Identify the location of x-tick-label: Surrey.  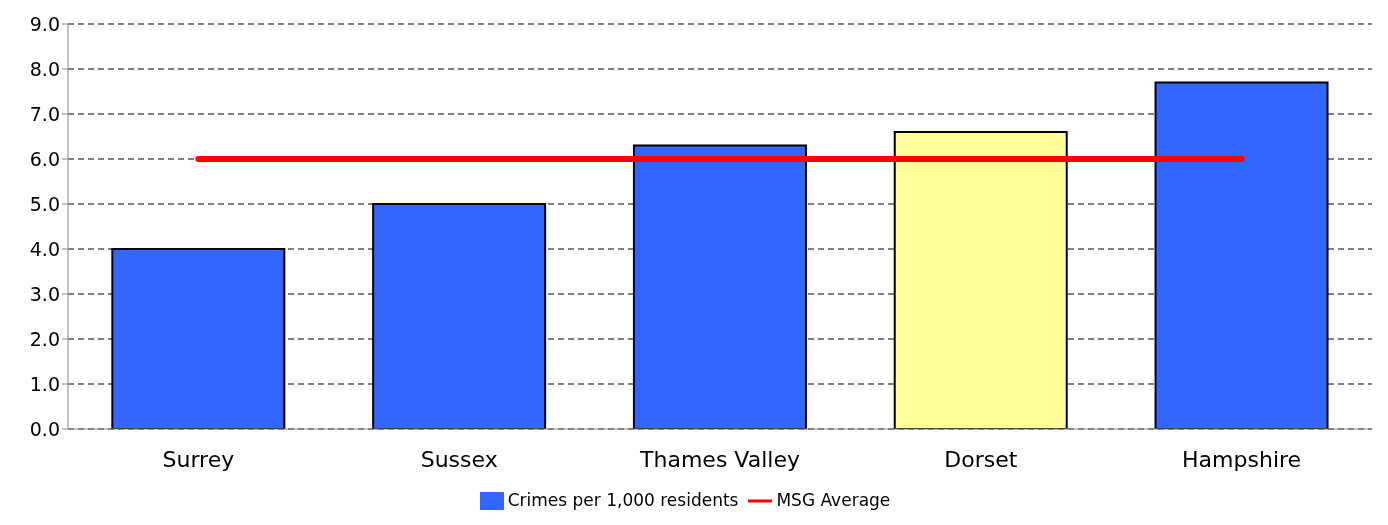
(198, 459).